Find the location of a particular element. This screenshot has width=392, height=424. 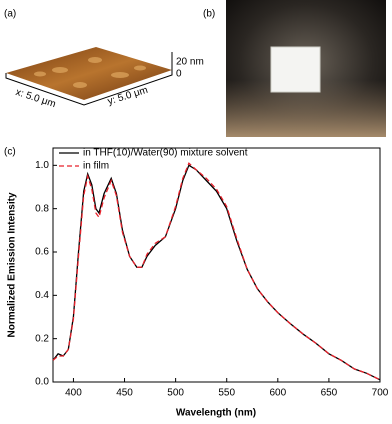

x-label: x: 5.0 μm is located at coordinates (35, 98).